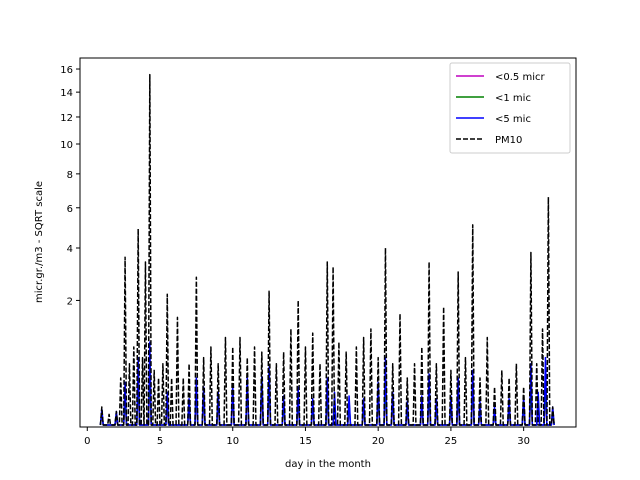 This screenshot has height=480, width=640. What do you see at coordinates (520, 77) in the screenshot?
I see `legend-entry-label: <0.5 micr` at bounding box center [520, 77].